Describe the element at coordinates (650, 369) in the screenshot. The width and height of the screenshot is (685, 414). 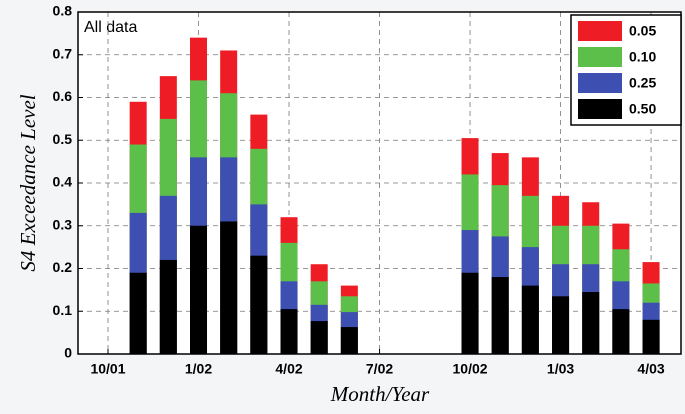
I see `x-tick-label: 4/03` at that location.